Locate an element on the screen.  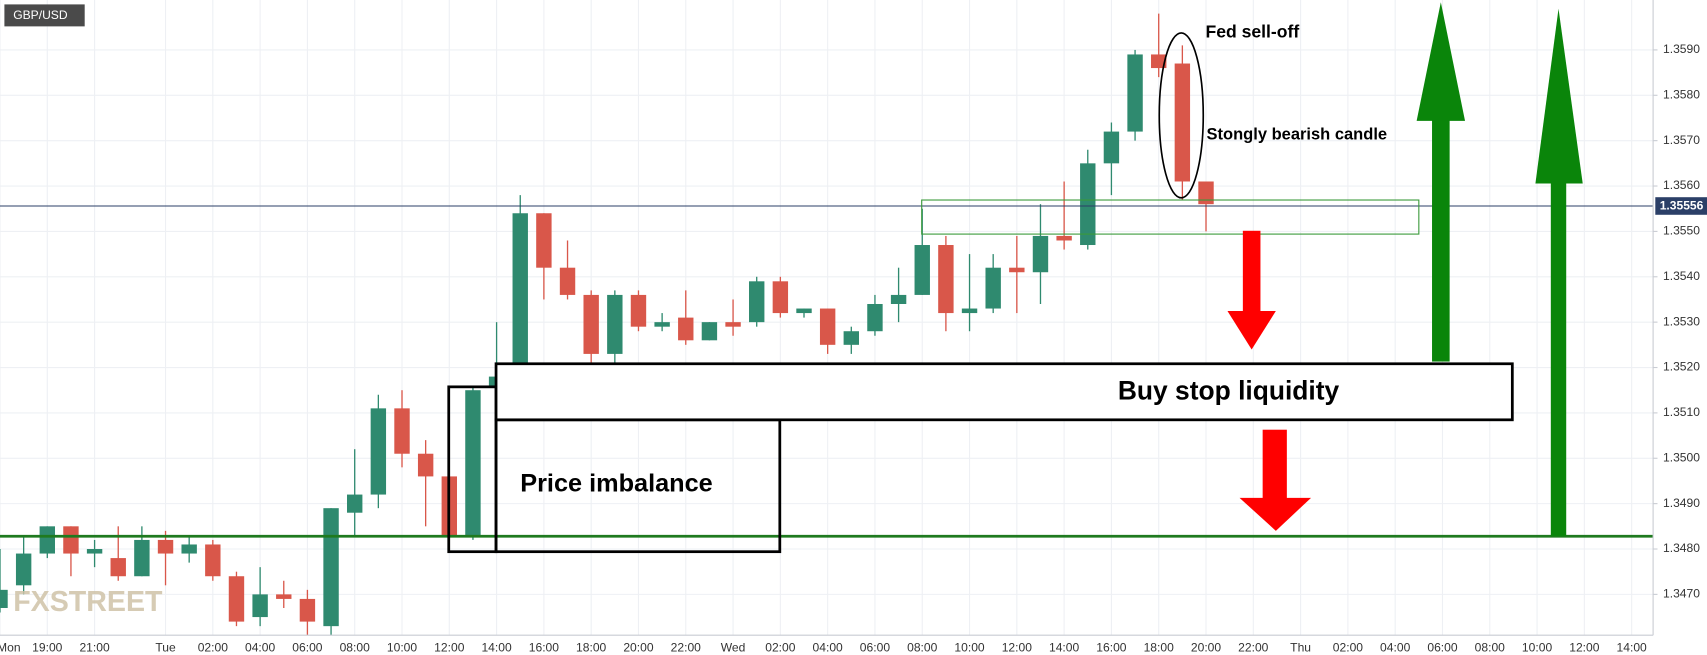
y-tick-label: 1.3560 is located at coordinates (1681, 185).